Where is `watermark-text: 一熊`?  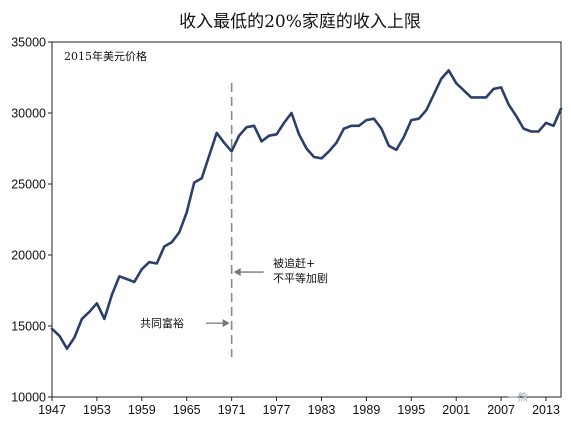
watermark-text: 一熊 is located at coordinates (518, 397).